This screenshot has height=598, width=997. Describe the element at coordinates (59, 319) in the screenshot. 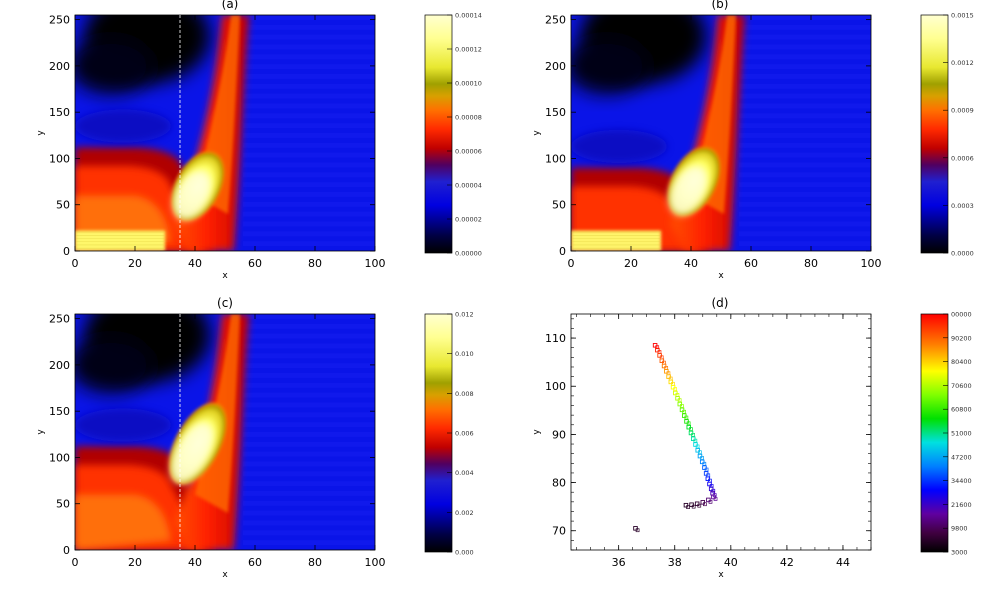

I see `y-tick-label: 250` at that location.